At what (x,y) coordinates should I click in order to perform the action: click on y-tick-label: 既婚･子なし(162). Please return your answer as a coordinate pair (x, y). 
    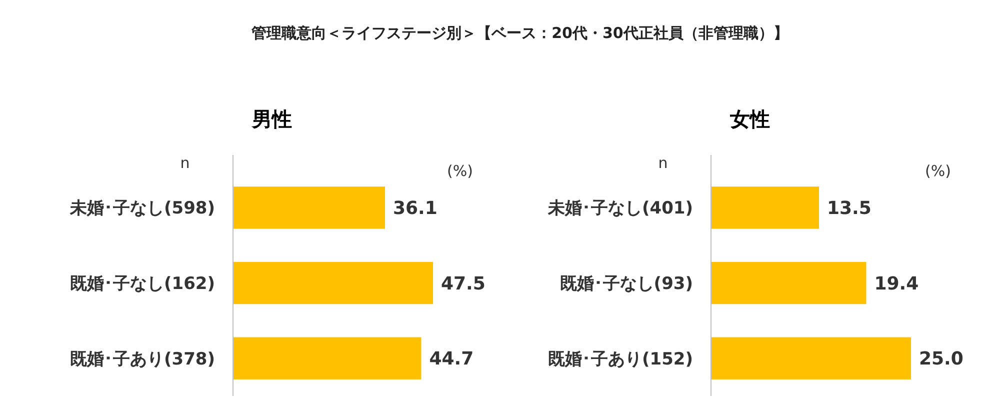
    Looking at the image, I should click on (142, 284).